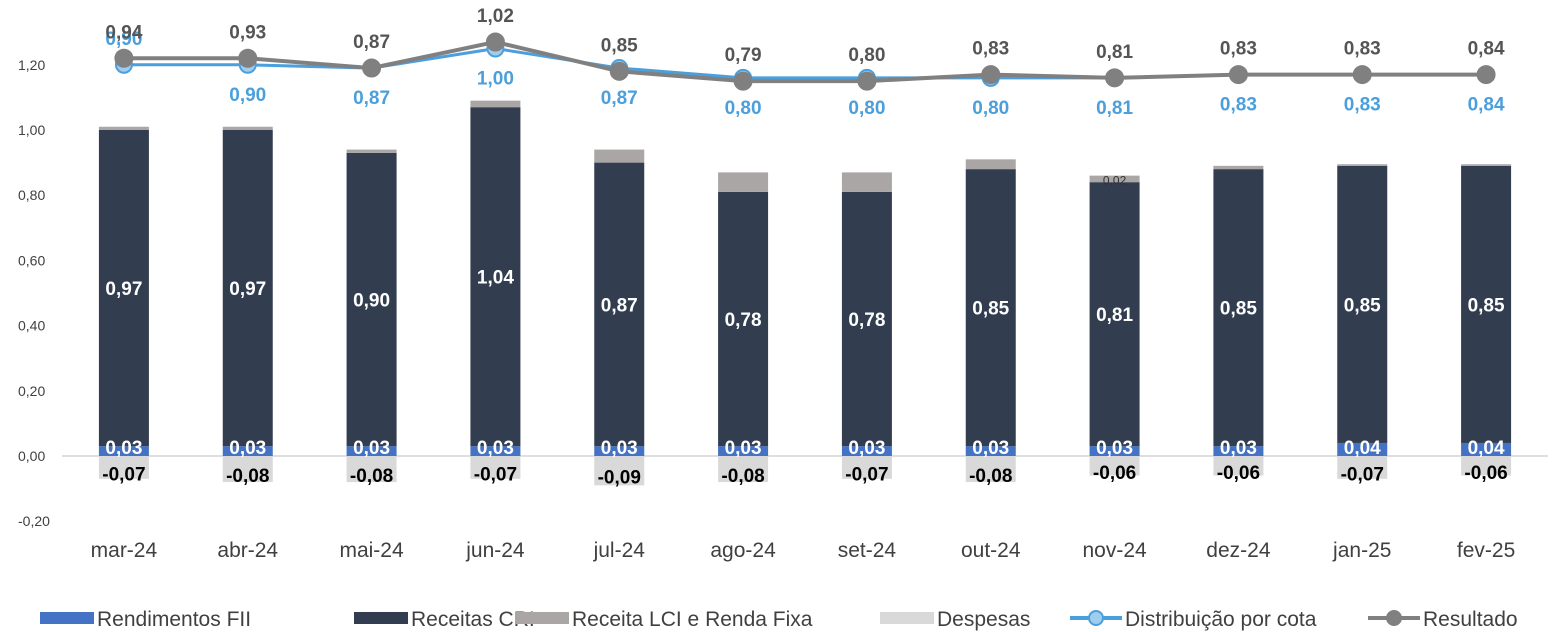 This screenshot has width=1552, height=632. Describe the element at coordinates (371, 550) in the screenshot. I see `x-tick-label: mai-24` at that location.